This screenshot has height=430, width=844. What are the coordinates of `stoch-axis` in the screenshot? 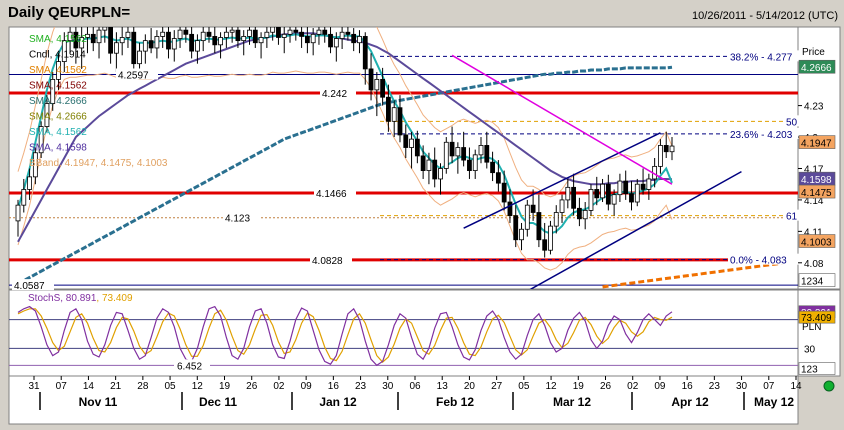 It's located at (819, 333).